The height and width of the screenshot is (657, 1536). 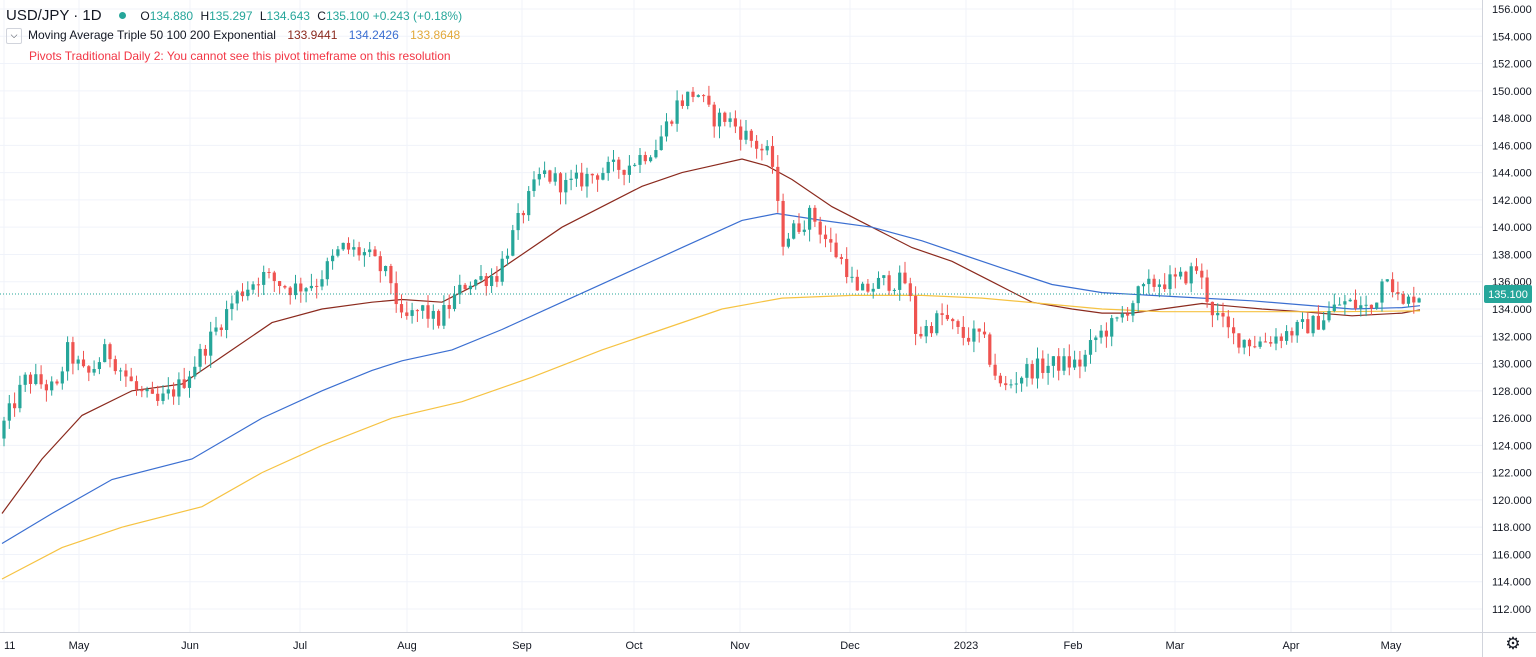 I want to click on x-tick-label: Apr, so click(x=1290, y=646).